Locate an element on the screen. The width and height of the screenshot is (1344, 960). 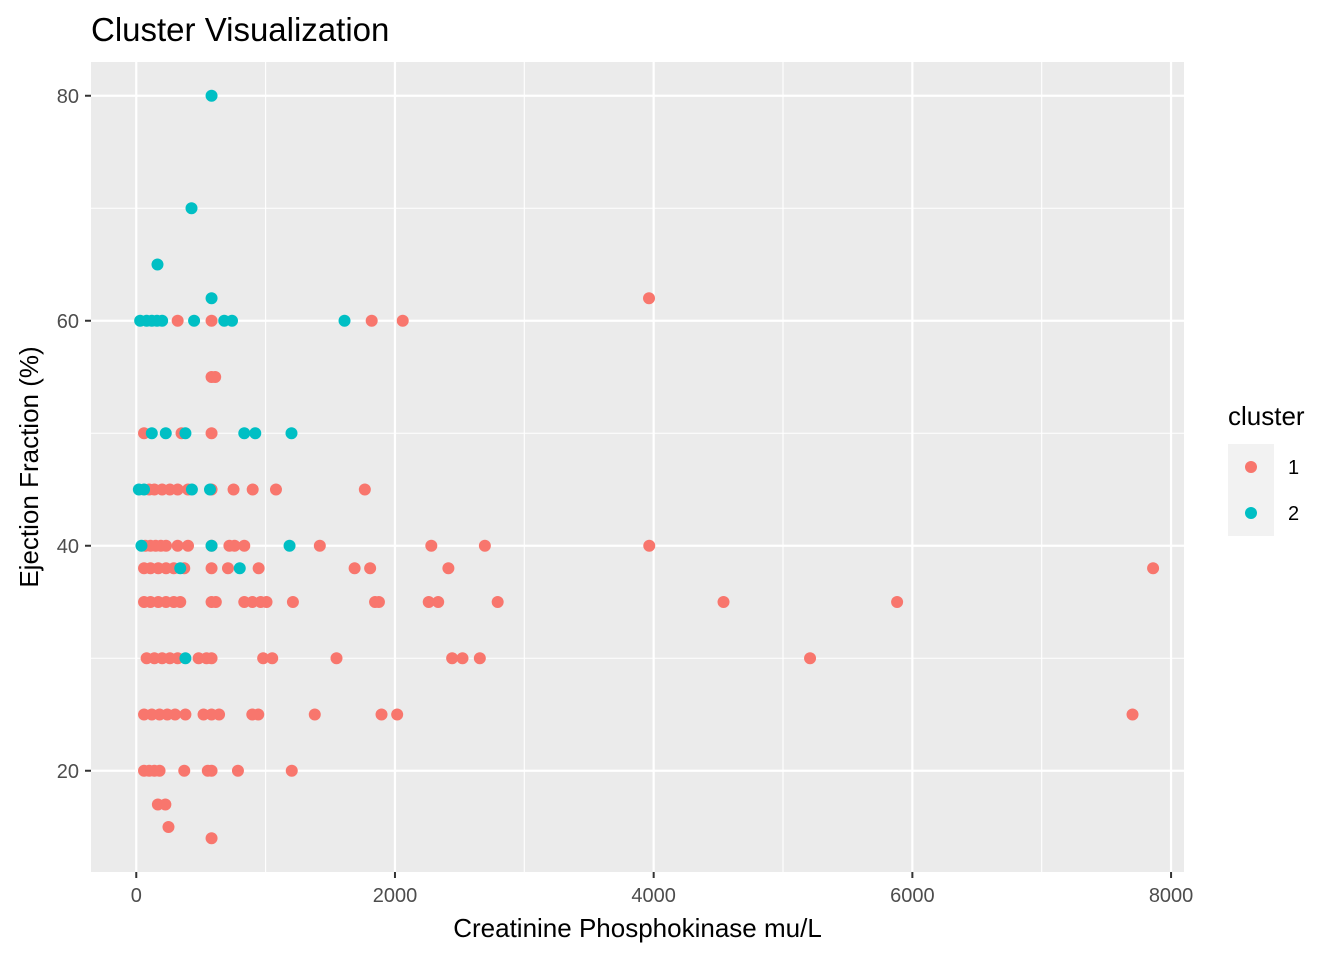
legend-label-cluster-2: 2 is located at coordinates (1293, 514).